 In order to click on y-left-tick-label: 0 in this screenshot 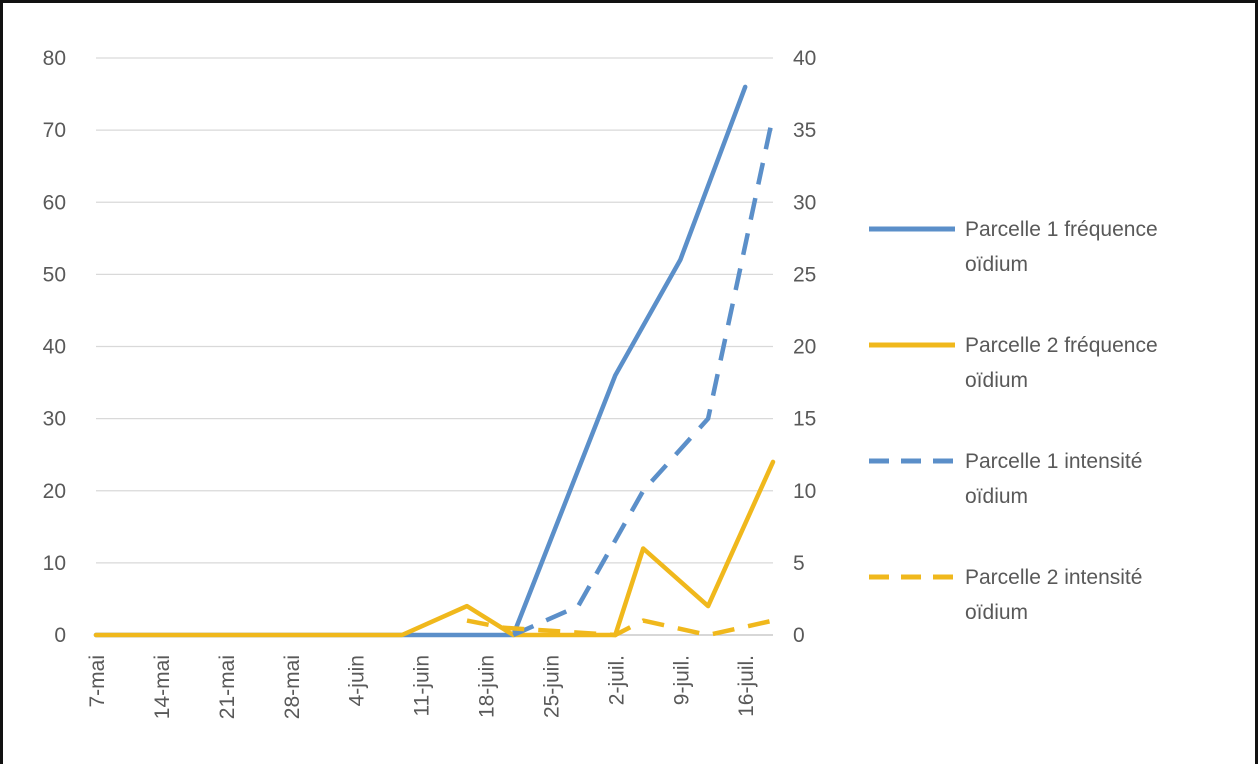, I will do `click(60, 635)`.